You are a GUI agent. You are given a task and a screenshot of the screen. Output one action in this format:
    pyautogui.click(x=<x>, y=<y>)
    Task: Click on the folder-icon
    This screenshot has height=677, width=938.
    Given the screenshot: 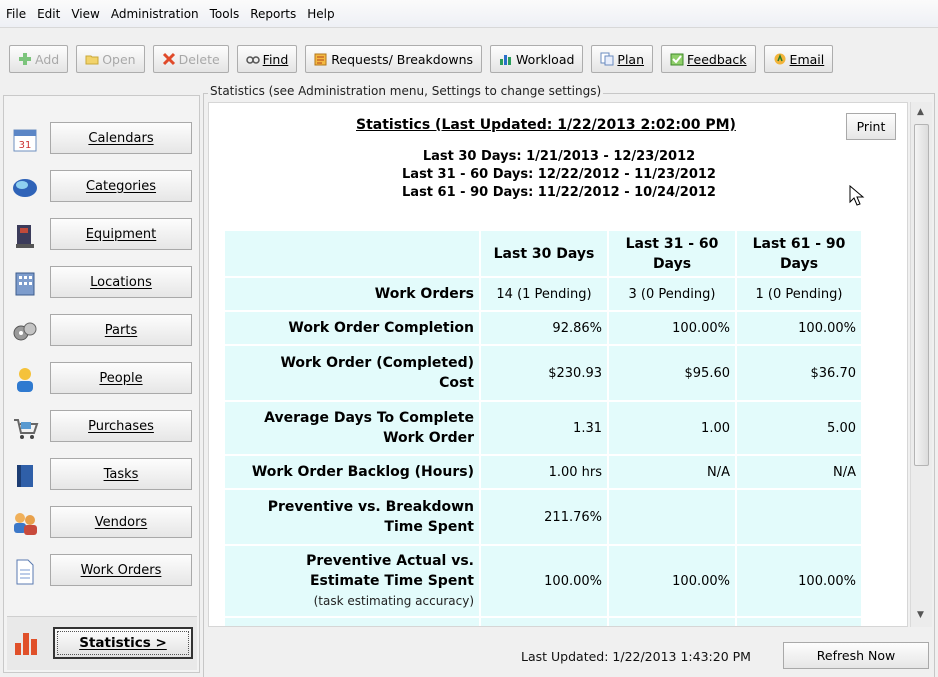 What is the action you would take?
    pyautogui.click(x=92, y=60)
    